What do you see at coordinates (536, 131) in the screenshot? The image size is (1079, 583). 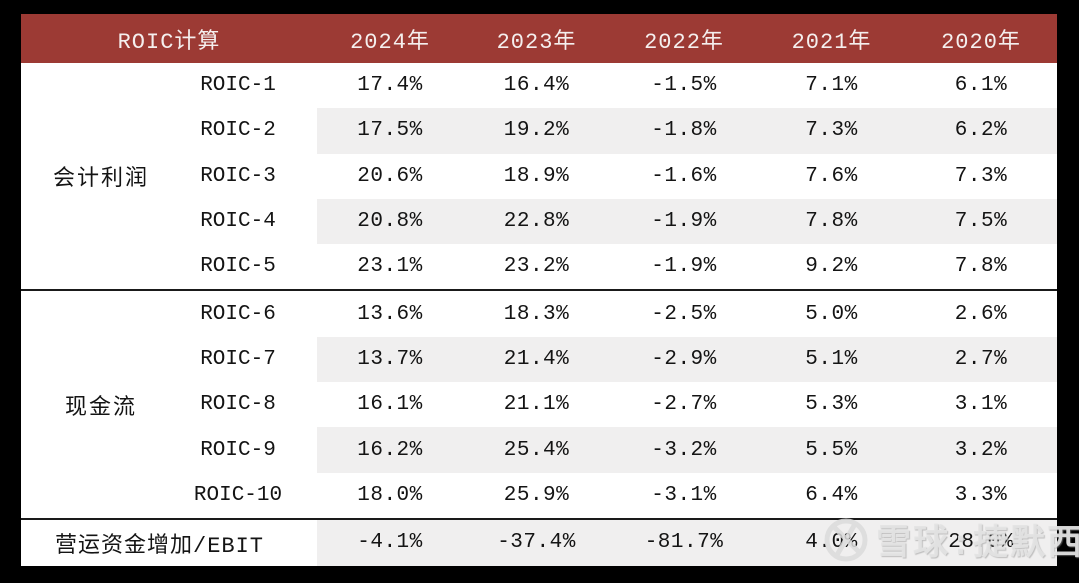 I see `cell-2023: 19.2%` at bounding box center [536, 131].